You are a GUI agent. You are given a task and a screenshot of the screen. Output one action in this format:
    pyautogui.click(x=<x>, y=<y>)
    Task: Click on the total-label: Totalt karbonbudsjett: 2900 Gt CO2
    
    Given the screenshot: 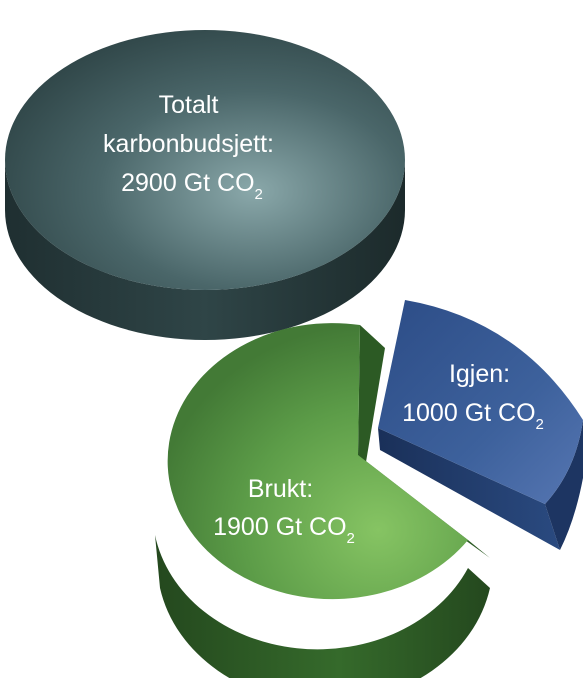 What is the action you would take?
    pyautogui.click(x=192, y=147)
    